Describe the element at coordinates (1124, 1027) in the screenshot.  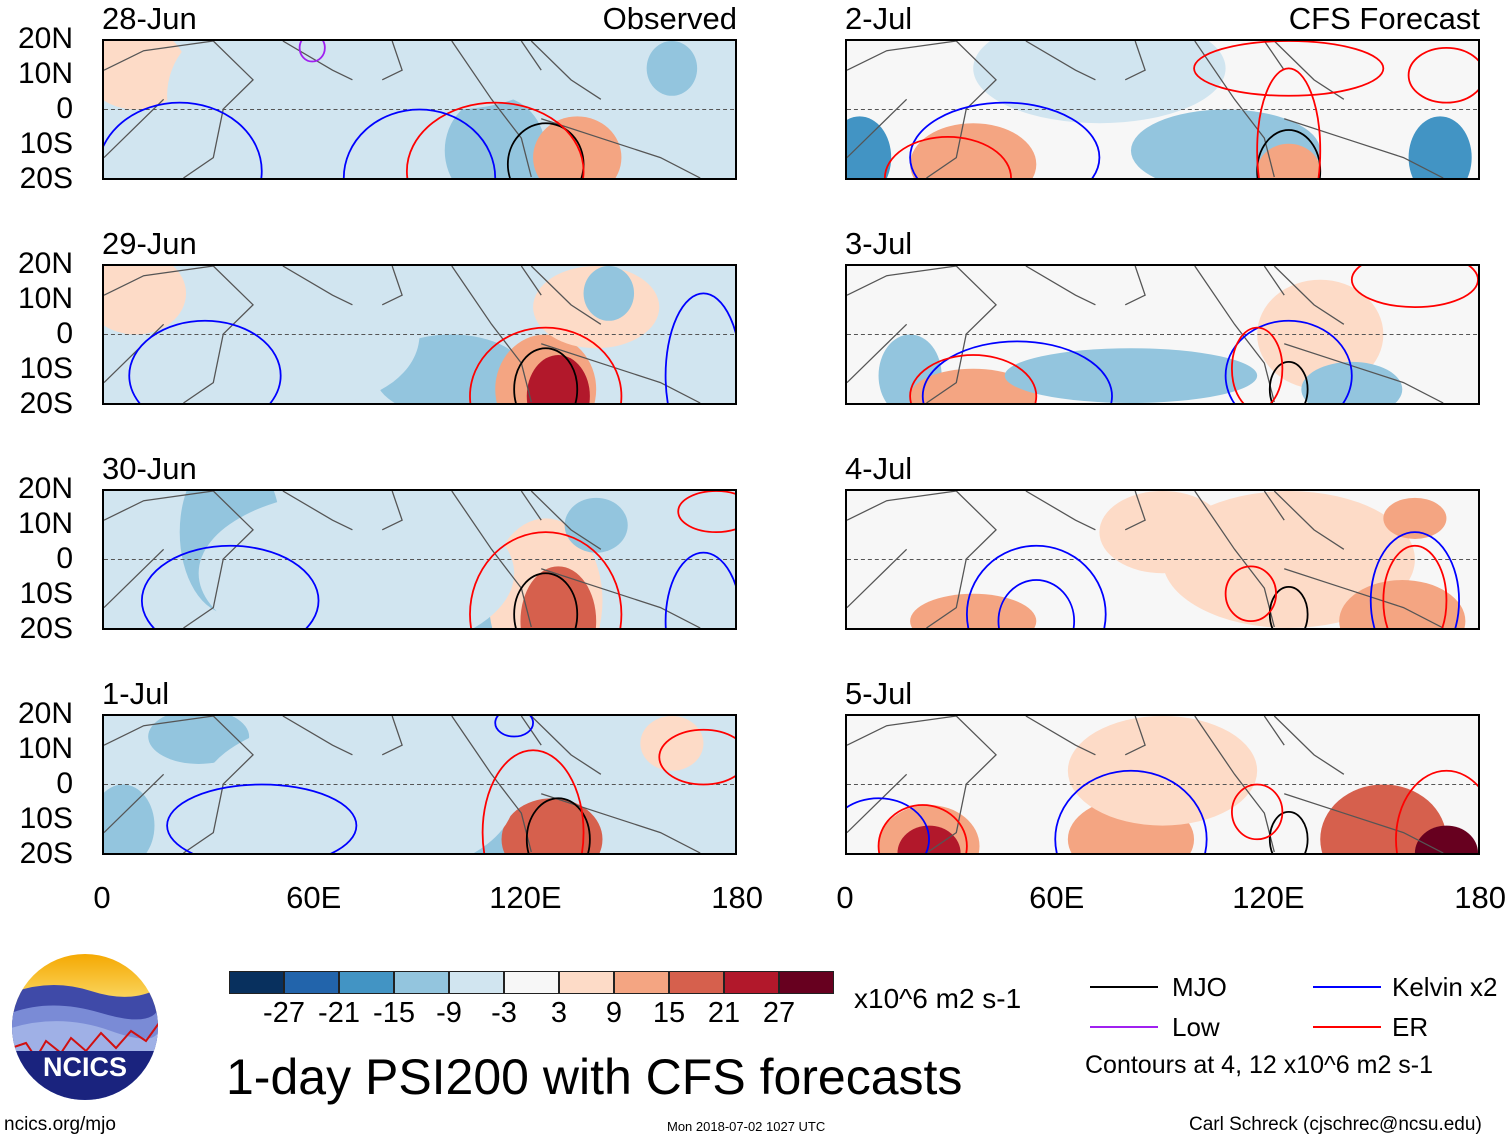
I see `legend-low-line` at that location.